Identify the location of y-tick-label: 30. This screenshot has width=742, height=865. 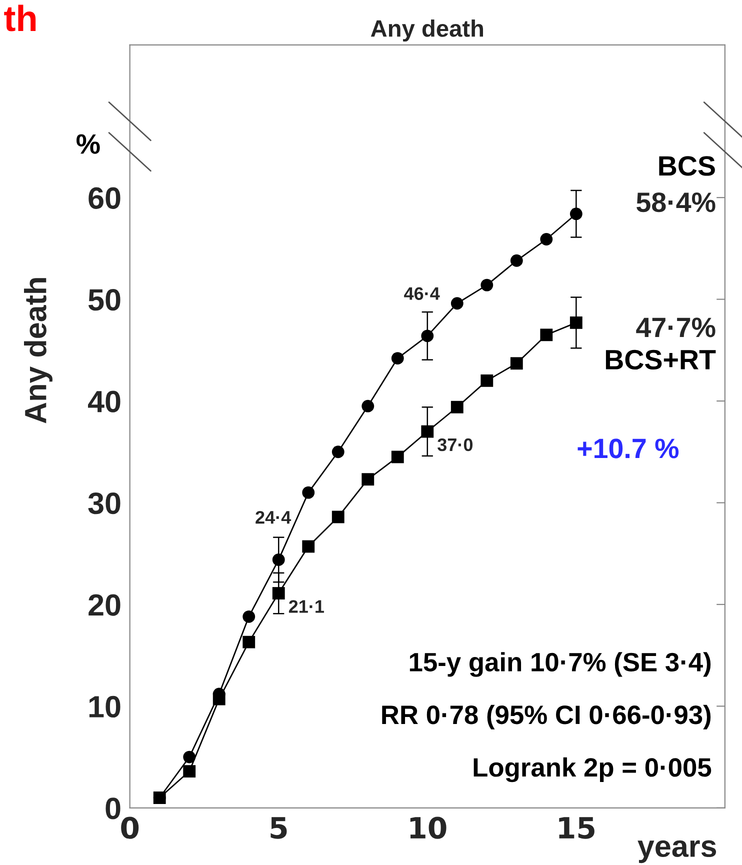
(104, 503).